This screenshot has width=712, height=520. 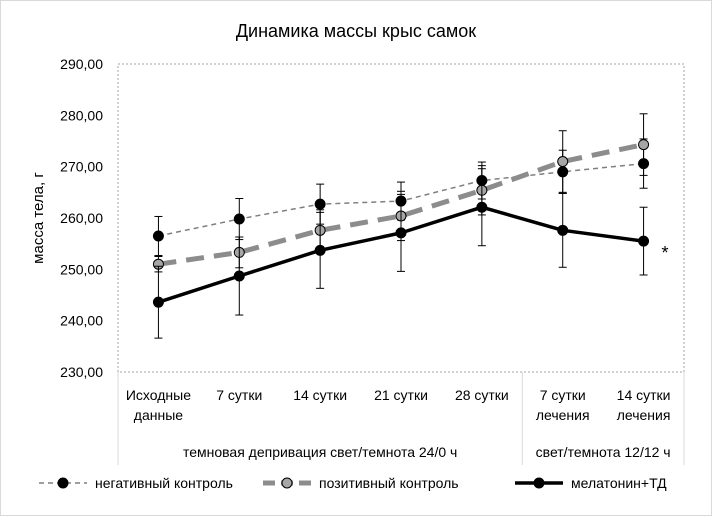 What do you see at coordinates (603, 452) in the screenshot?
I see `x-group-label: свет/темнота 12/12 ч` at bounding box center [603, 452].